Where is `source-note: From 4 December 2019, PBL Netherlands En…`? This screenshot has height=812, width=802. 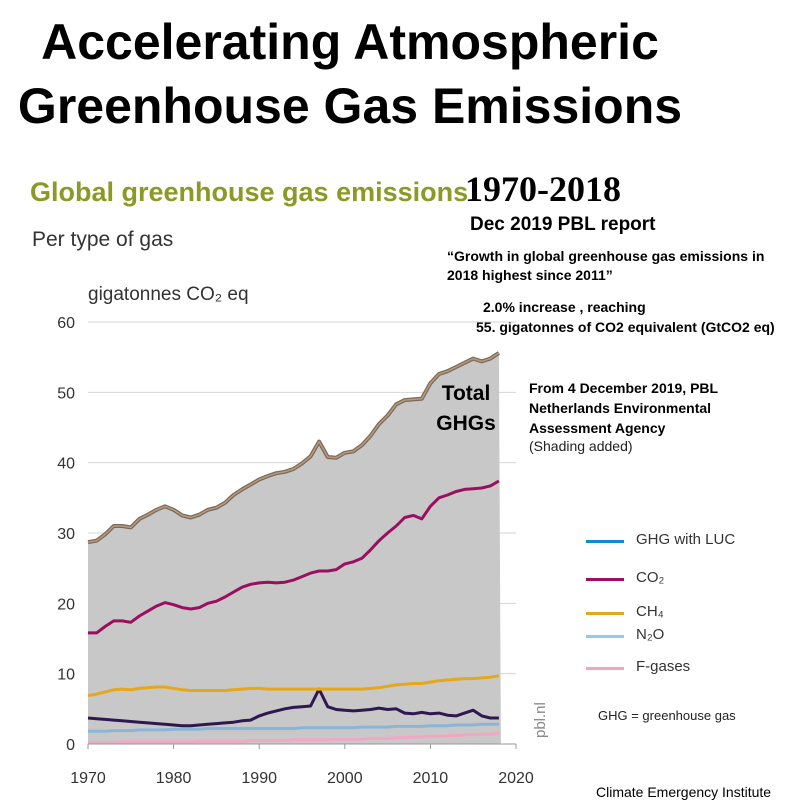 source-note: From 4 December 2019, PBL Netherlands En… is located at coordinates (623, 408).